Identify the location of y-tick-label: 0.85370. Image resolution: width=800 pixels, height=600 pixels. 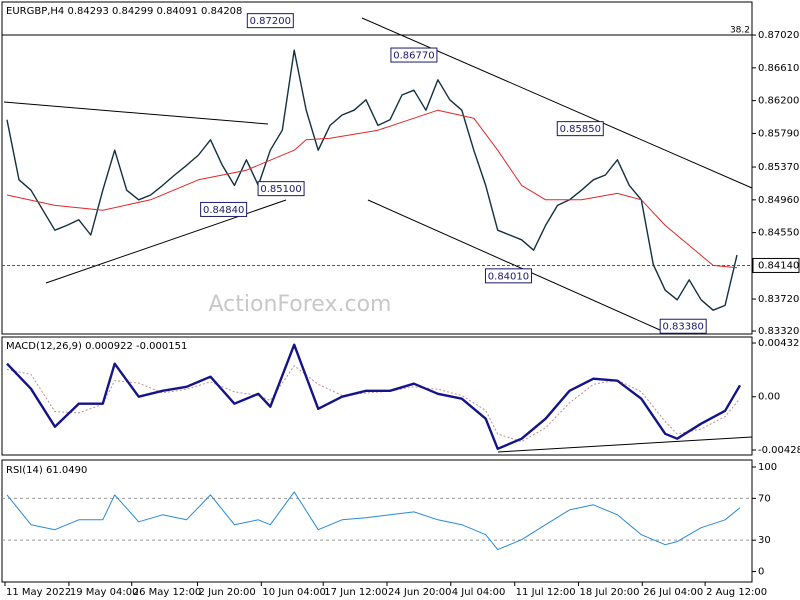
(778, 167).